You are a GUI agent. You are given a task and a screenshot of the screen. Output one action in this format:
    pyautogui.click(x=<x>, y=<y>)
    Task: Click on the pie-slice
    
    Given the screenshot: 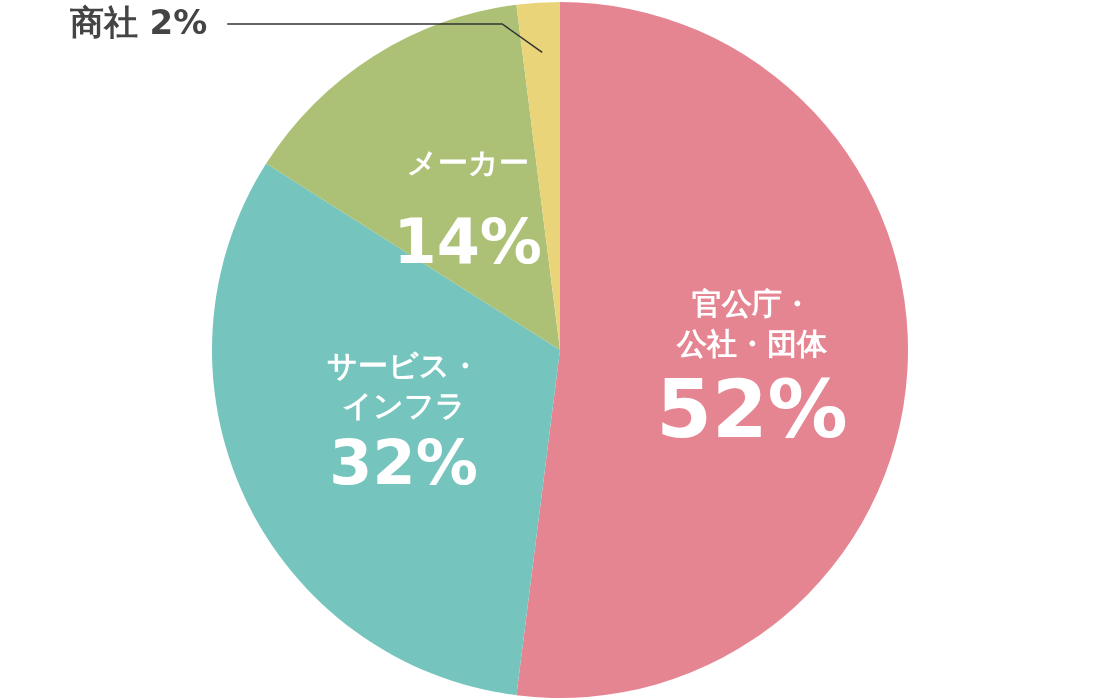 What is the action you would take?
    pyautogui.click(x=413, y=177)
    